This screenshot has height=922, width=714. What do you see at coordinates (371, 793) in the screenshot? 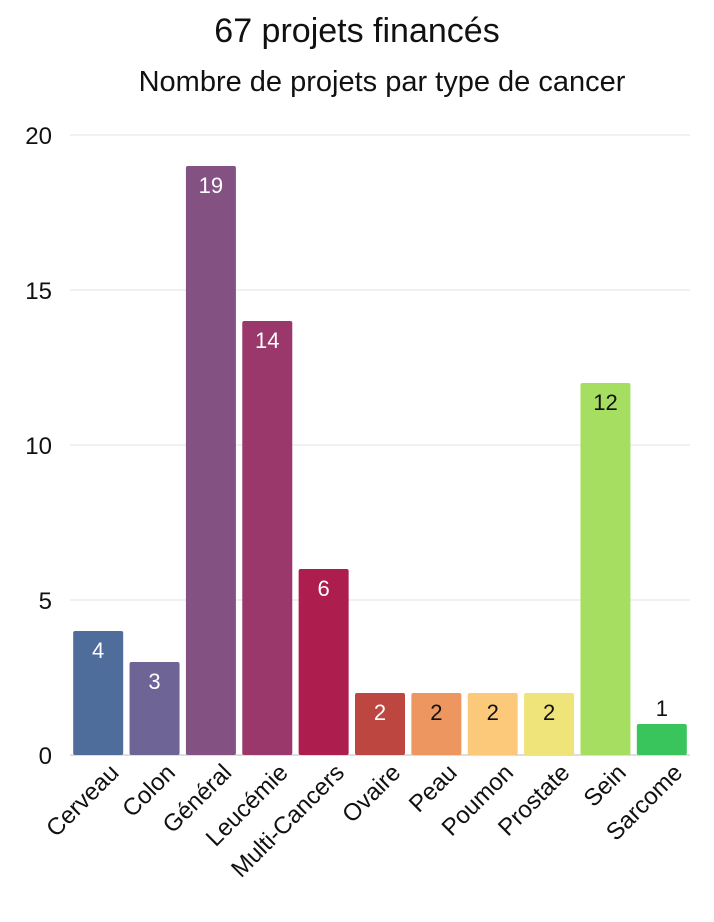
I see `x-tick-label: Ovaire` at bounding box center [371, 793].